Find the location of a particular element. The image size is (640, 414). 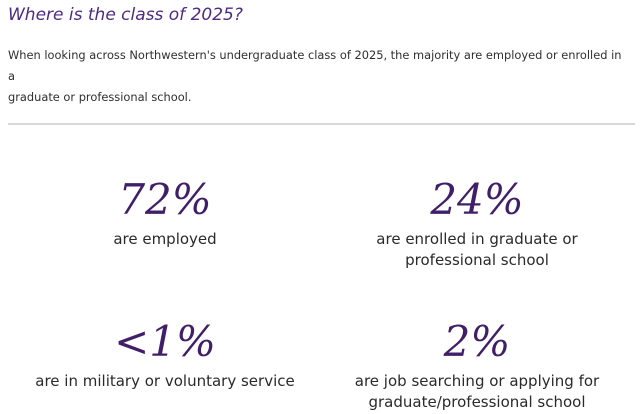

stat-label-line: professional school is located at coordinates (477, 260).